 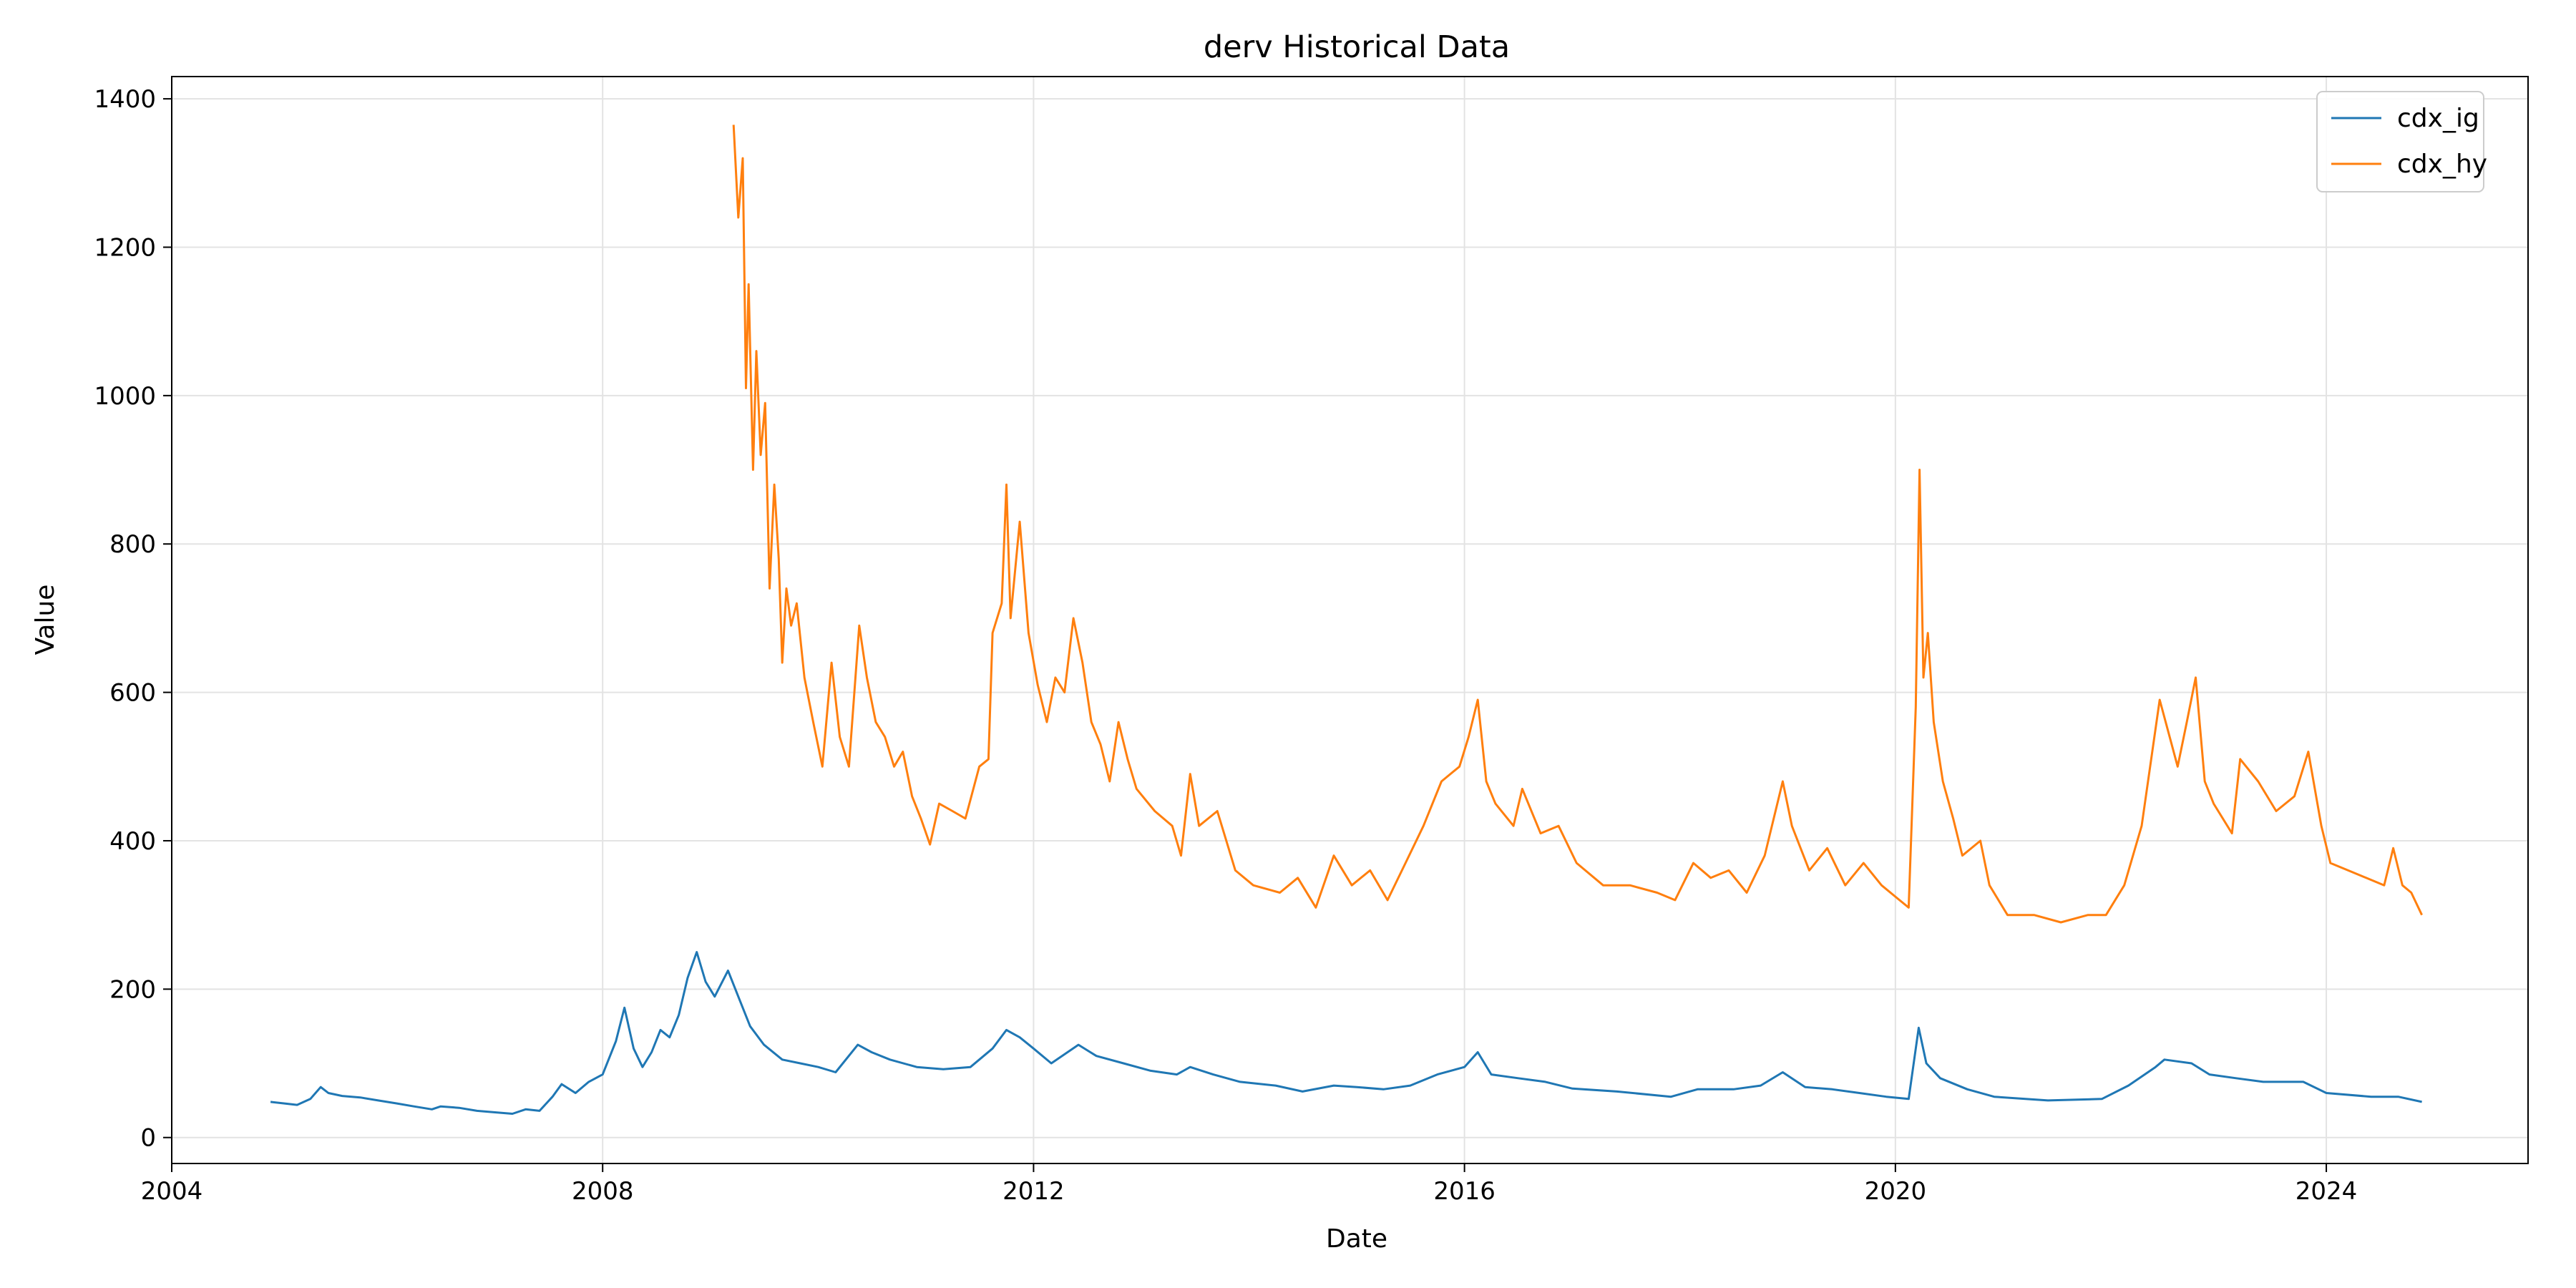 I want to click on y-tick-label: 0, so click(x=148, y=1138).